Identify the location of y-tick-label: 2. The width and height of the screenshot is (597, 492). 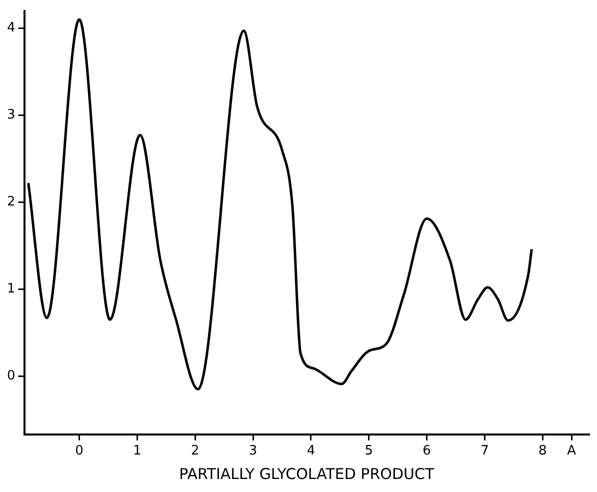
(11, 202).